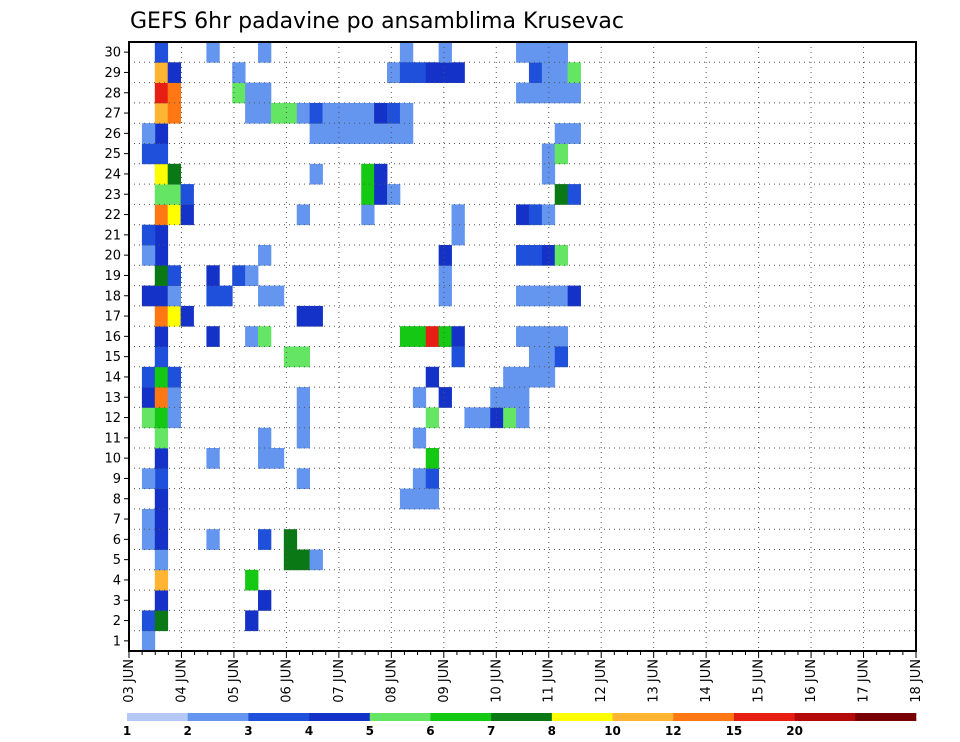 Image resolution: width=960 pixels, height=742 pixels. I want to click on y-tick-label: 28, so click(112, 93).